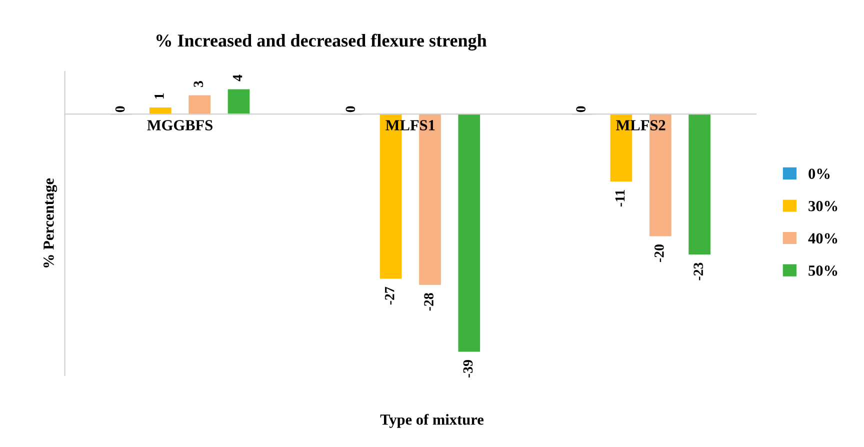  What do you see at coordinates (237, 78) in the screenshot?
I see `data-label: 4` at bounding box center [237, 78].